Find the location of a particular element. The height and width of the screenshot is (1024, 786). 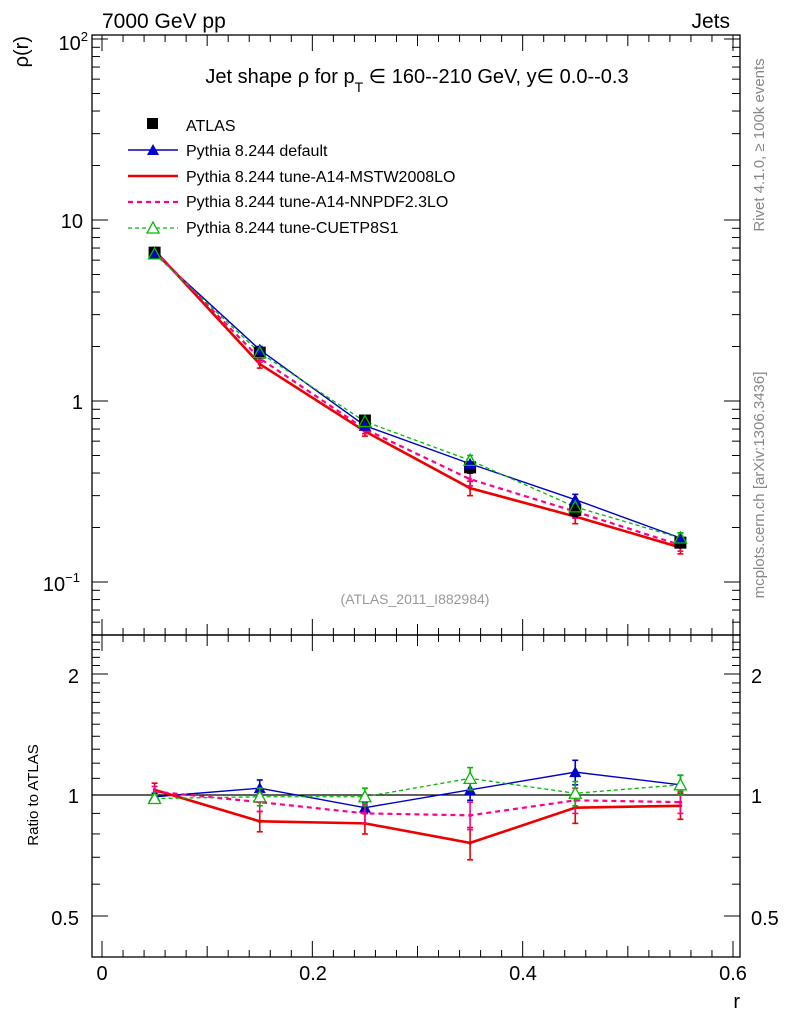

header-process: Jets is located at coordinates (710, 21).